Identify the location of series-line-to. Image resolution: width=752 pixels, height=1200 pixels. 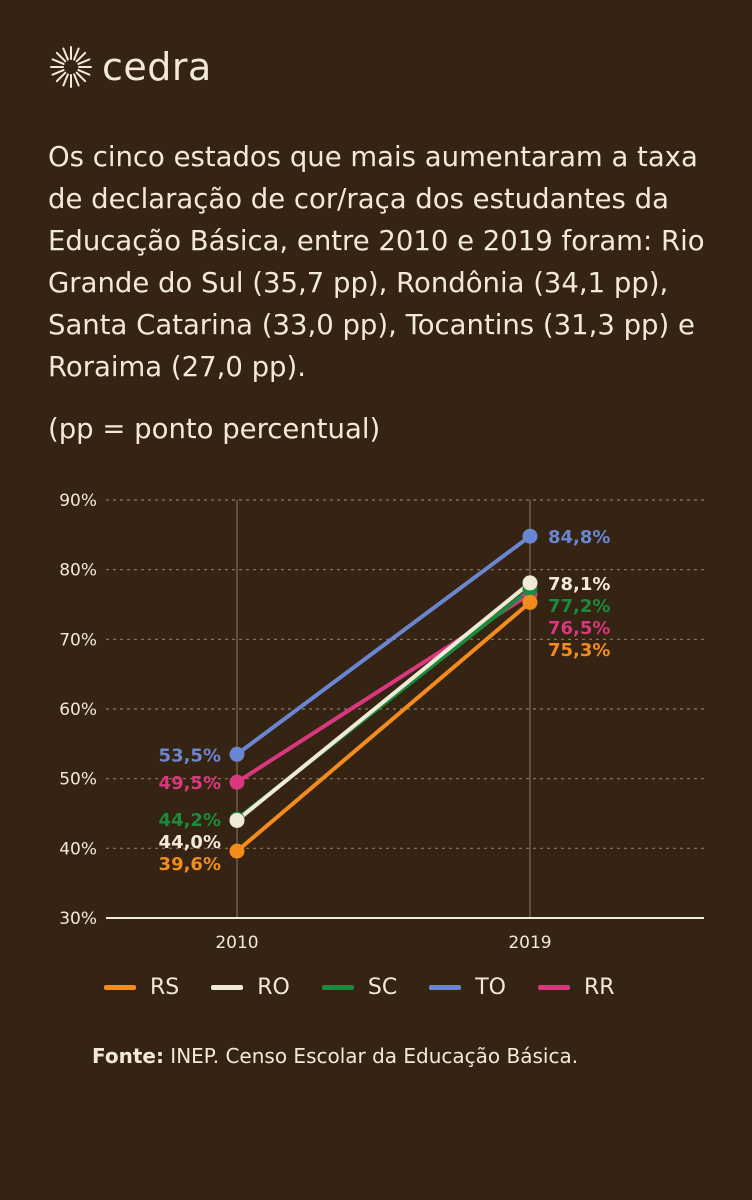
(383, 645).